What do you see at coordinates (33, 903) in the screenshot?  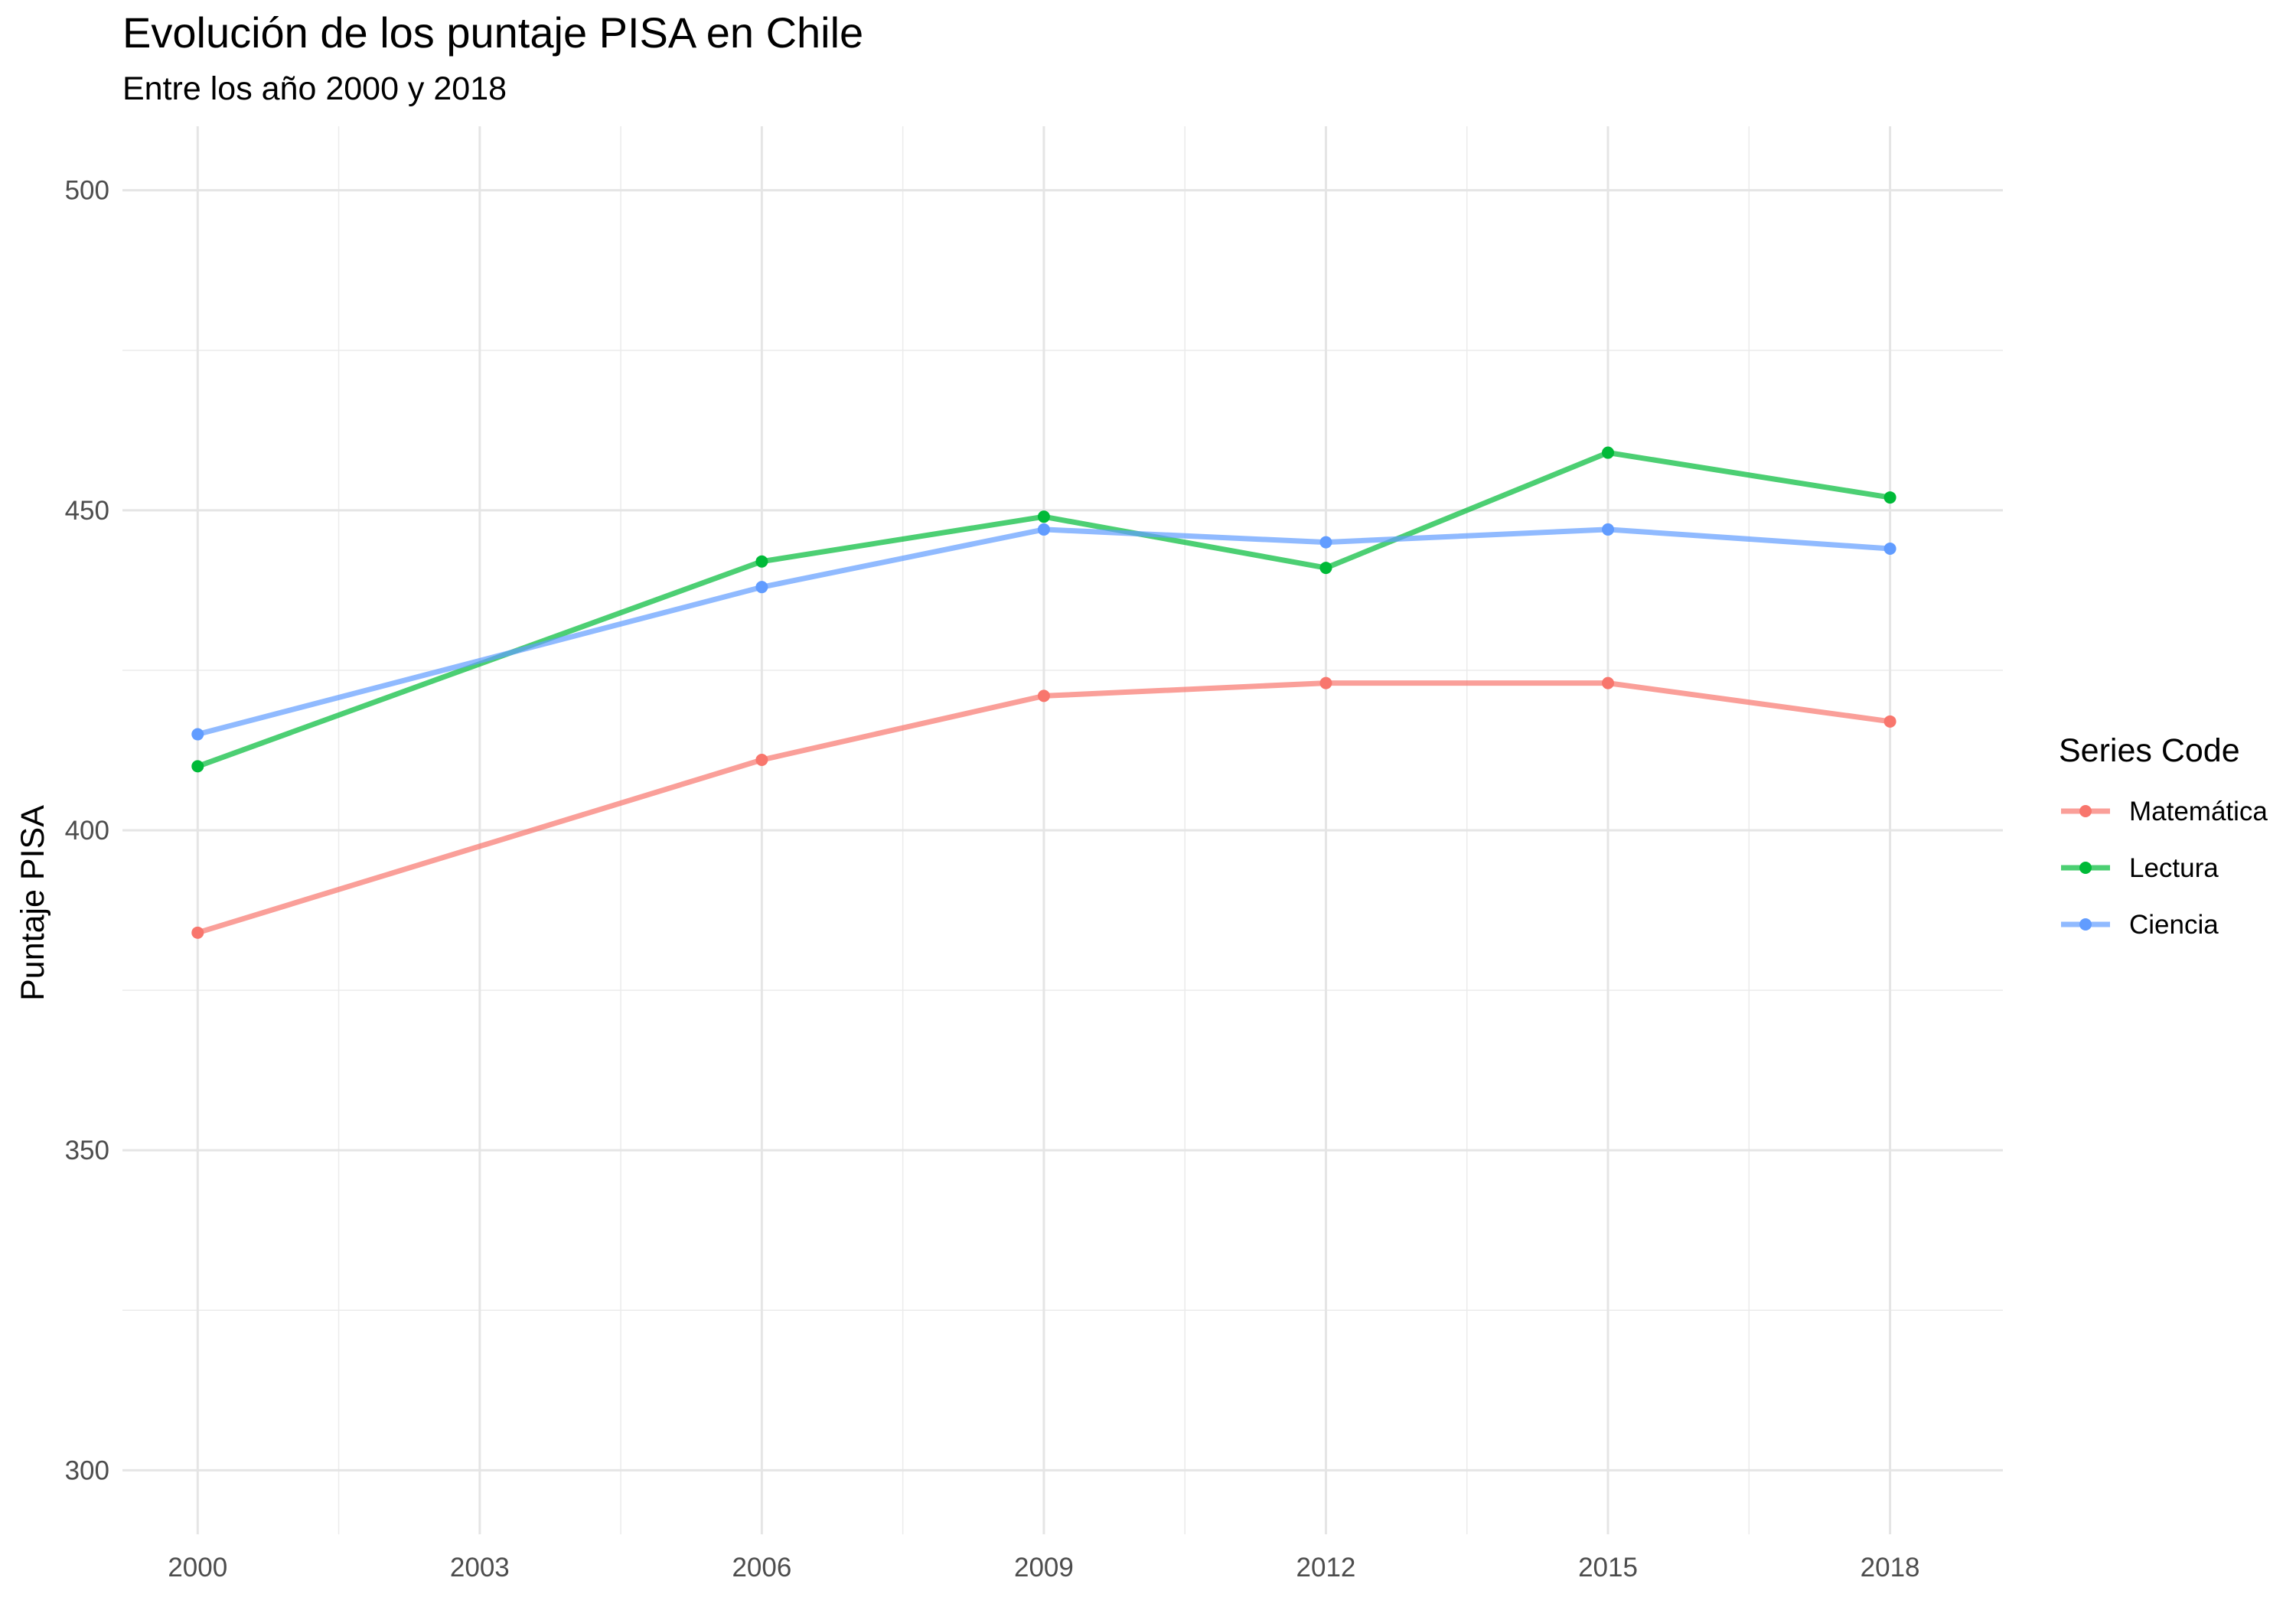 I see `y-axis-label: Puntaje PISA` at bounding box center [33, 903].